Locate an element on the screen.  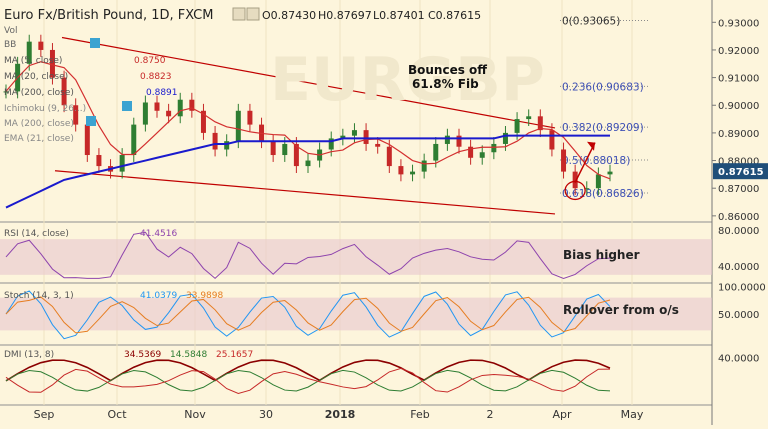
time-tick-label: 2 is located at coordinates (490, 414).